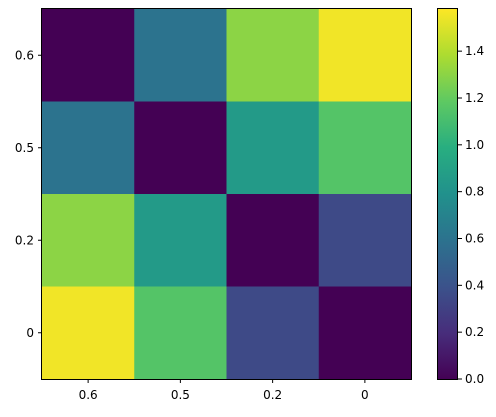 Image resolution: width=496 pixels, height=417 pixels. What do you see at coordinates (28, 194) in the screenshot?
I see `y-axis-ticks: 0.6 0.5 0.2 0` at bounding box center [28, 194].